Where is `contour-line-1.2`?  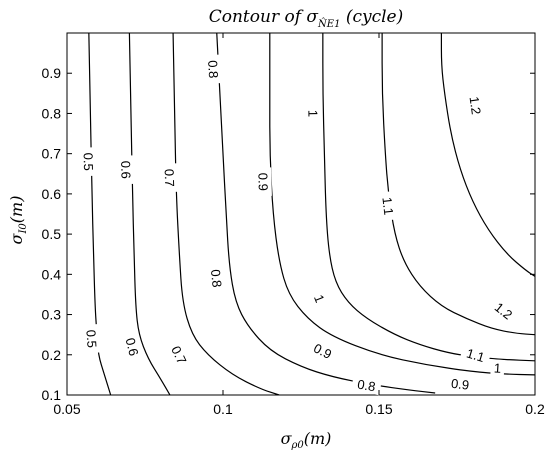
contour-line-1.2 is located at coordinates (487, 155).